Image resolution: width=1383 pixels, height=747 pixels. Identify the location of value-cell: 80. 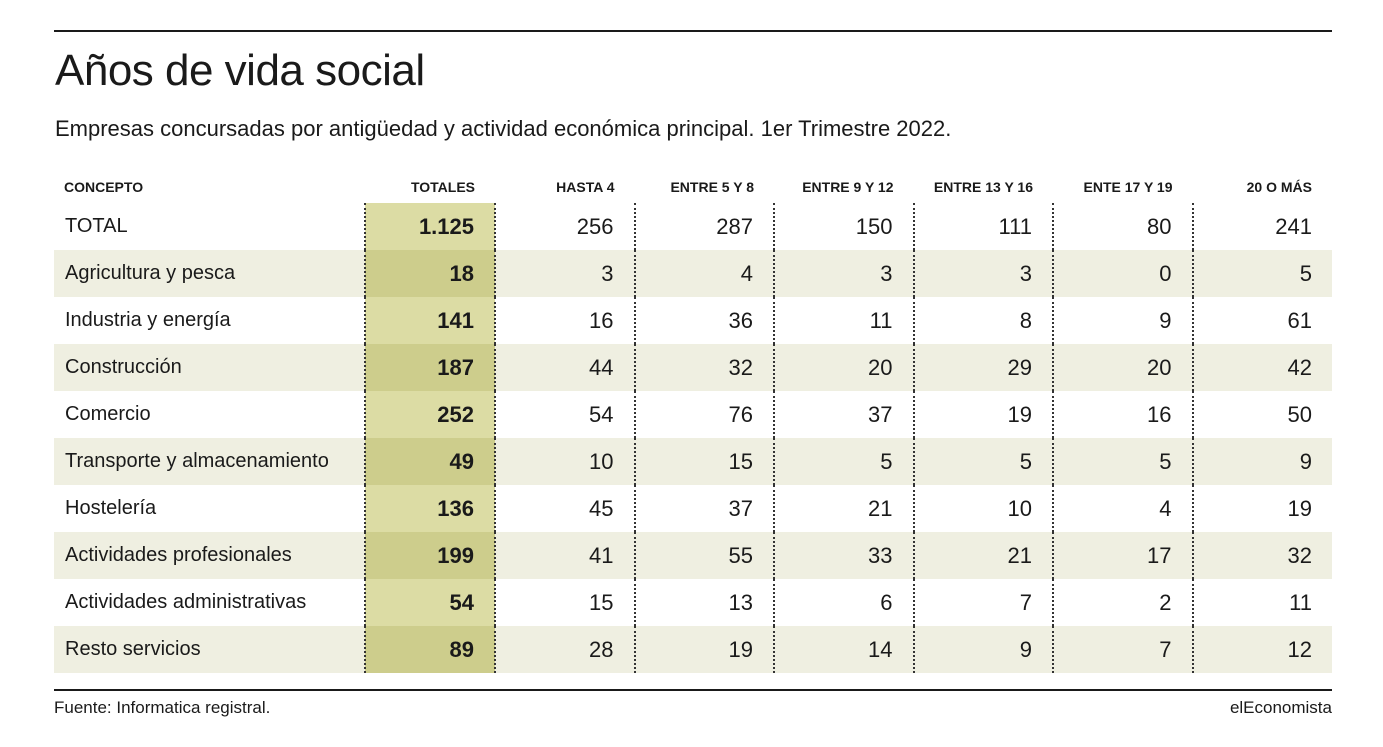
(1123, 226).